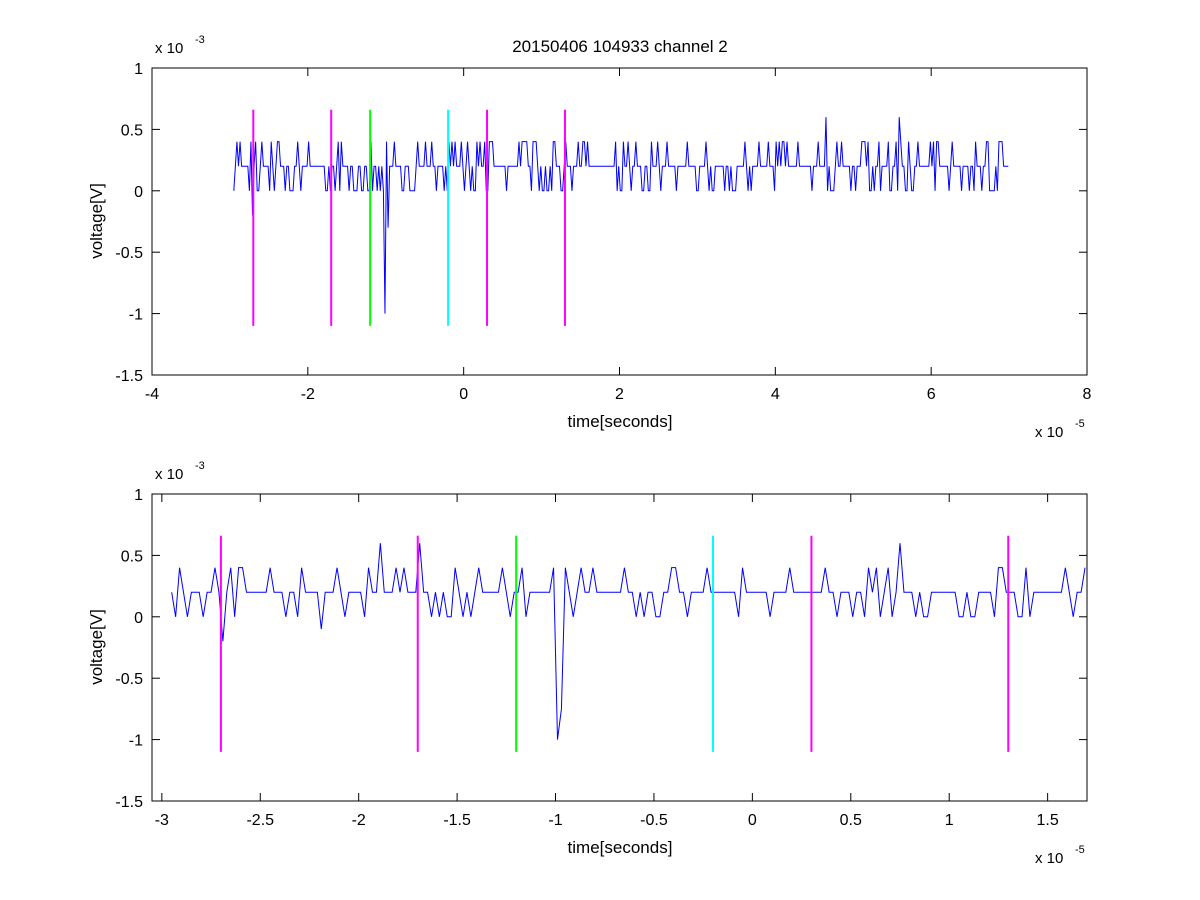 Image resolution: width=1200 pixels, height=900 pixels. What do you see at coordinates (620, 421) in the screenshot?
I see `top-x-axis-label: time[seconds]` at bounding box center [620, 421].